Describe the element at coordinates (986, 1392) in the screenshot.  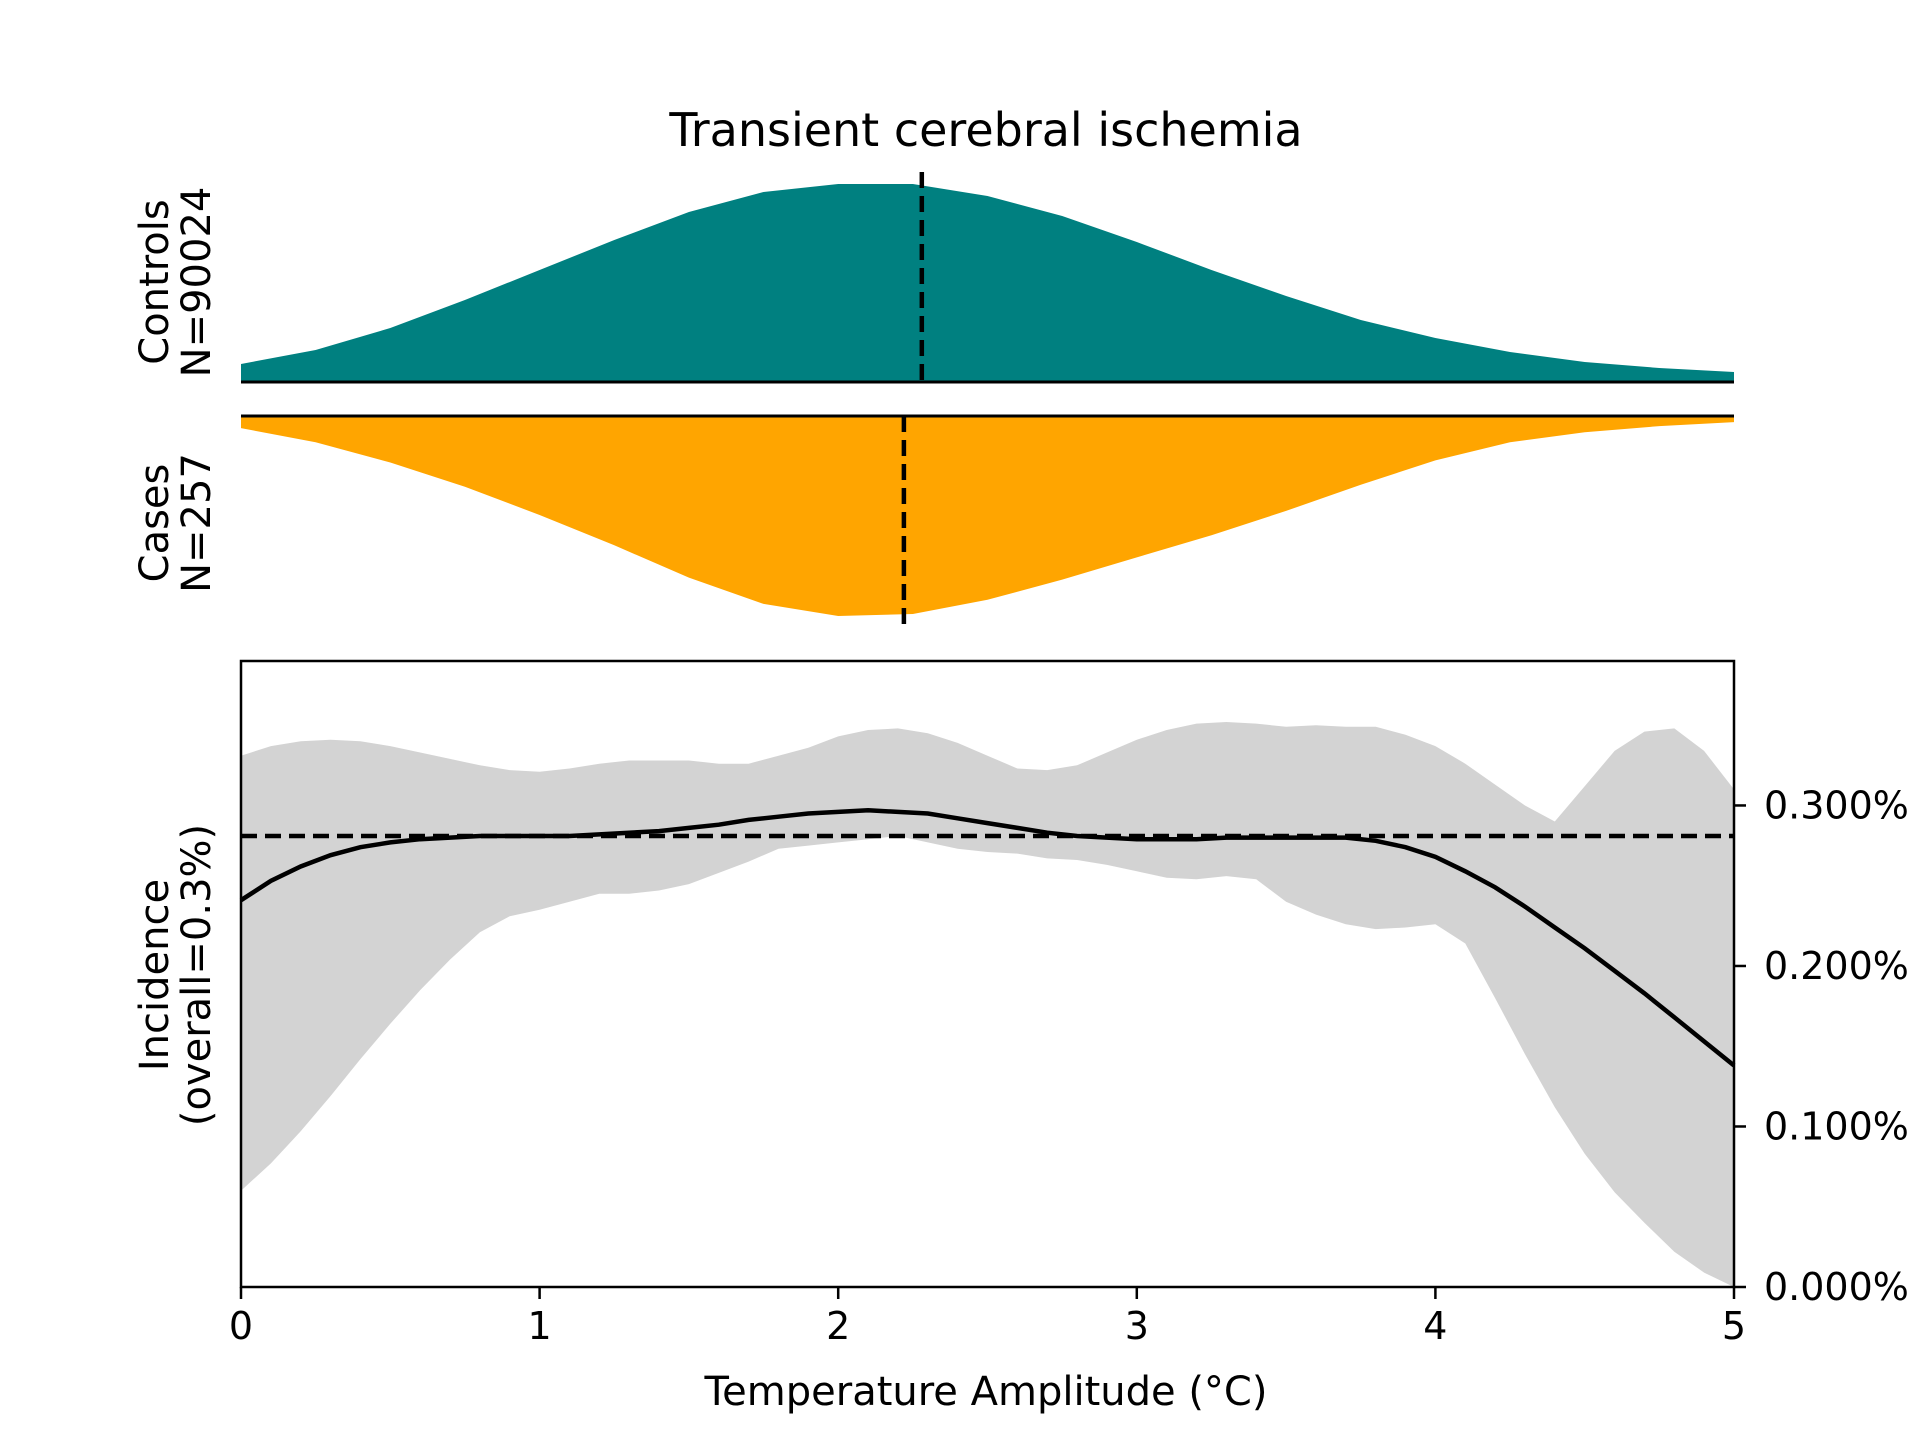
I see `x-axis-label: Temperature Amplitude (°C)` at that location.